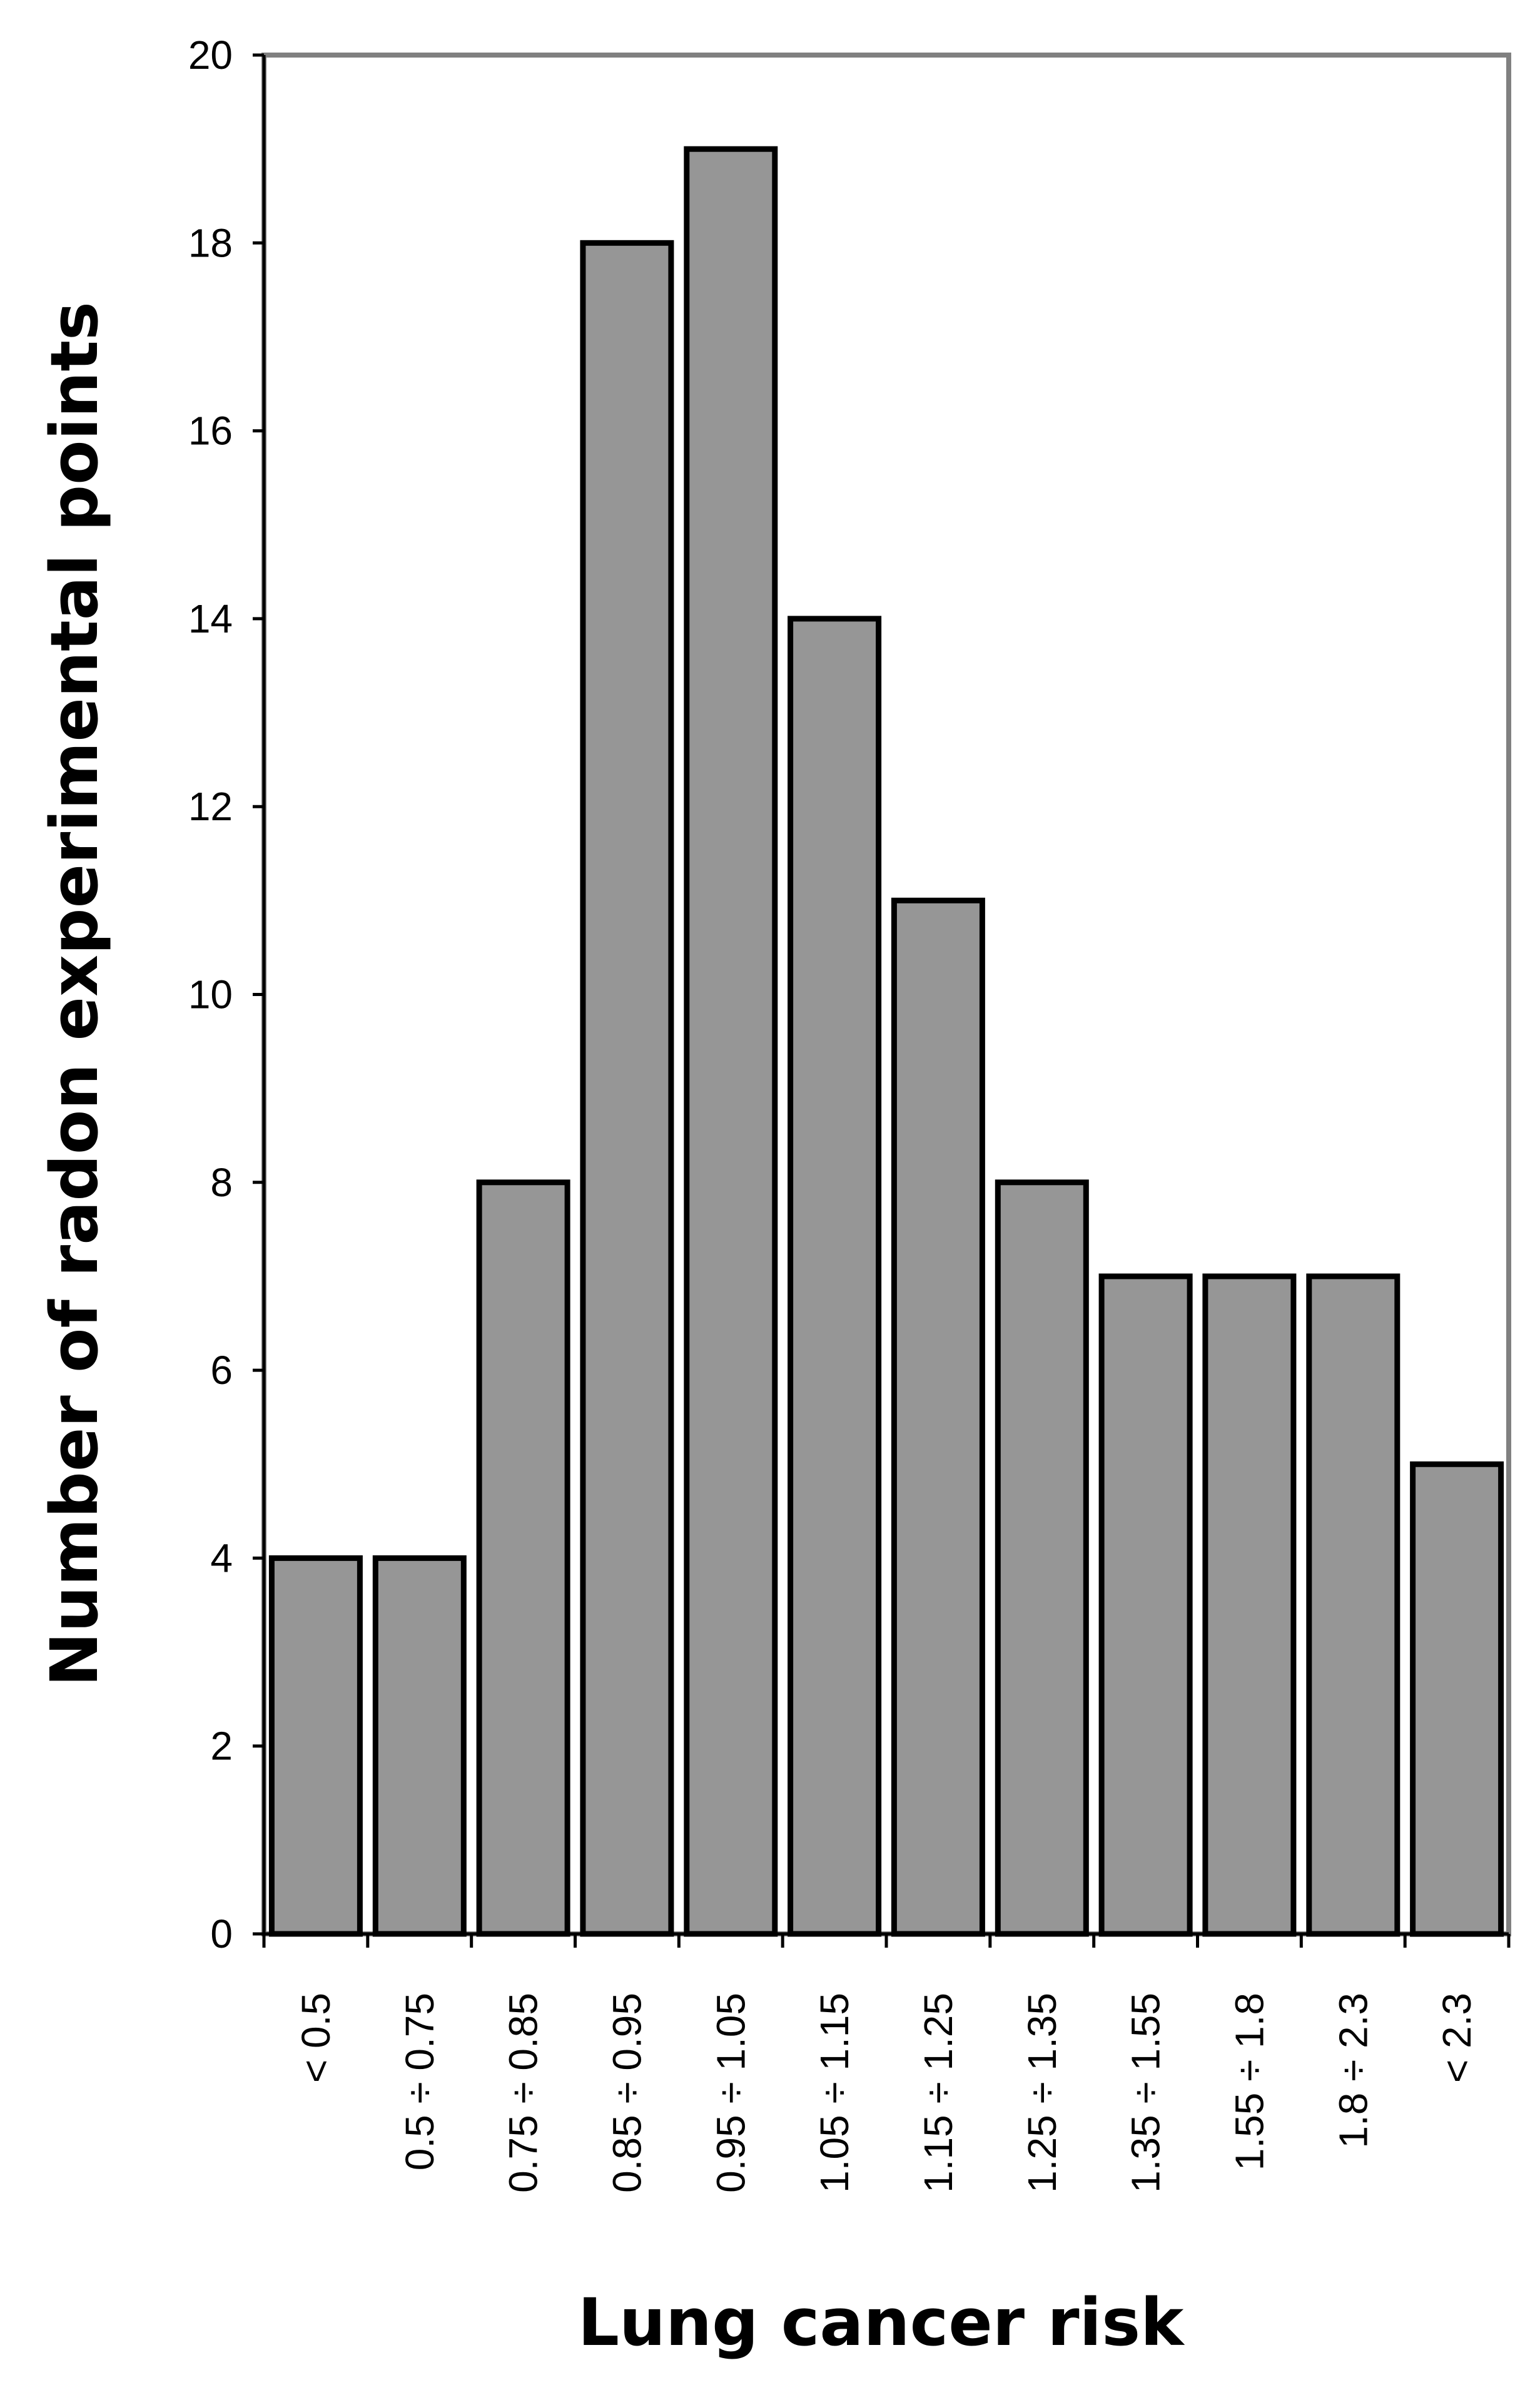 The height and width of the screenshot is (2395, 1540). Describe the element at coordinates (210, 431) in the screenshot. I see `y-tick-label: 16` at that location.